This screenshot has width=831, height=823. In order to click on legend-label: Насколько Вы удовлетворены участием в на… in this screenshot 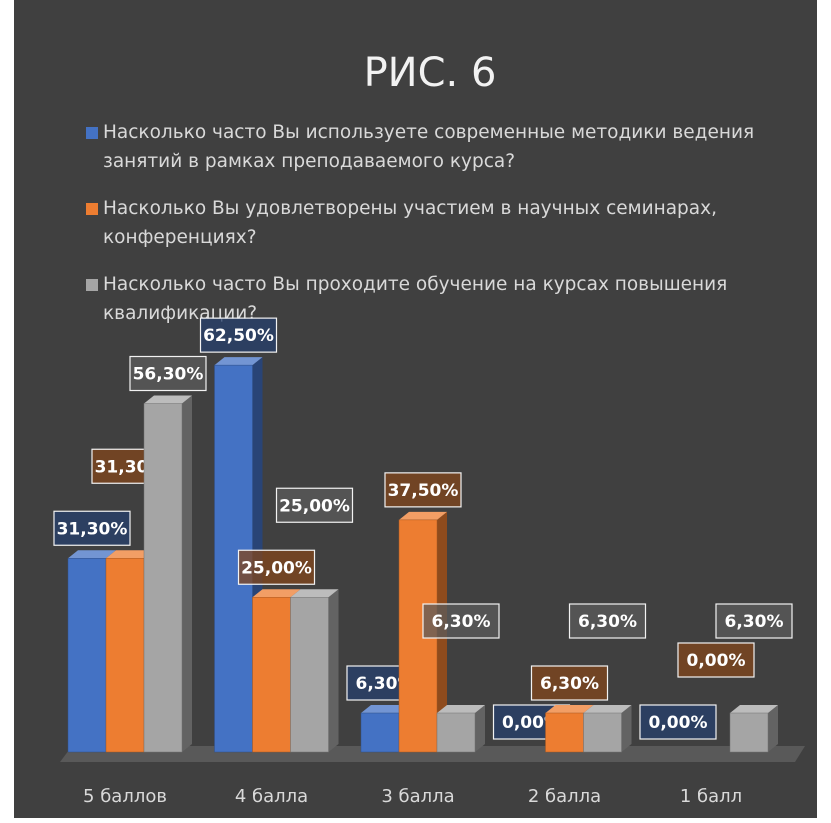, I will do `click(410, 223)`.